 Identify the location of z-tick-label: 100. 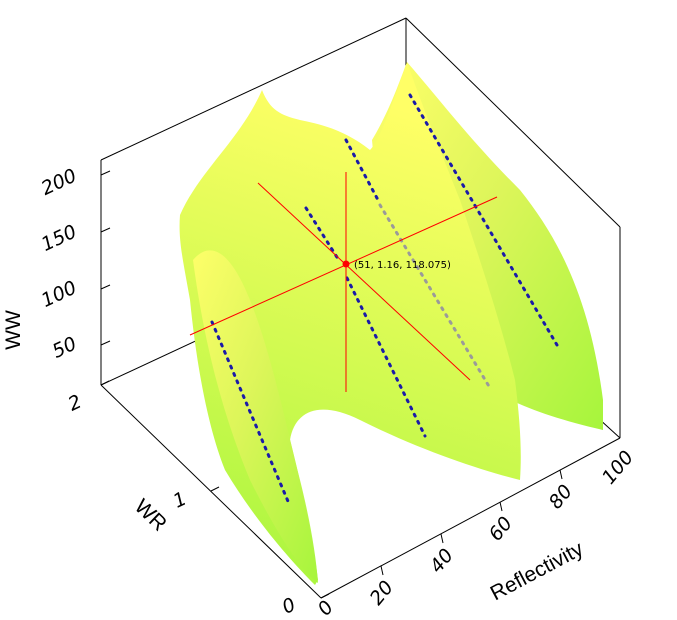
(59, 294).